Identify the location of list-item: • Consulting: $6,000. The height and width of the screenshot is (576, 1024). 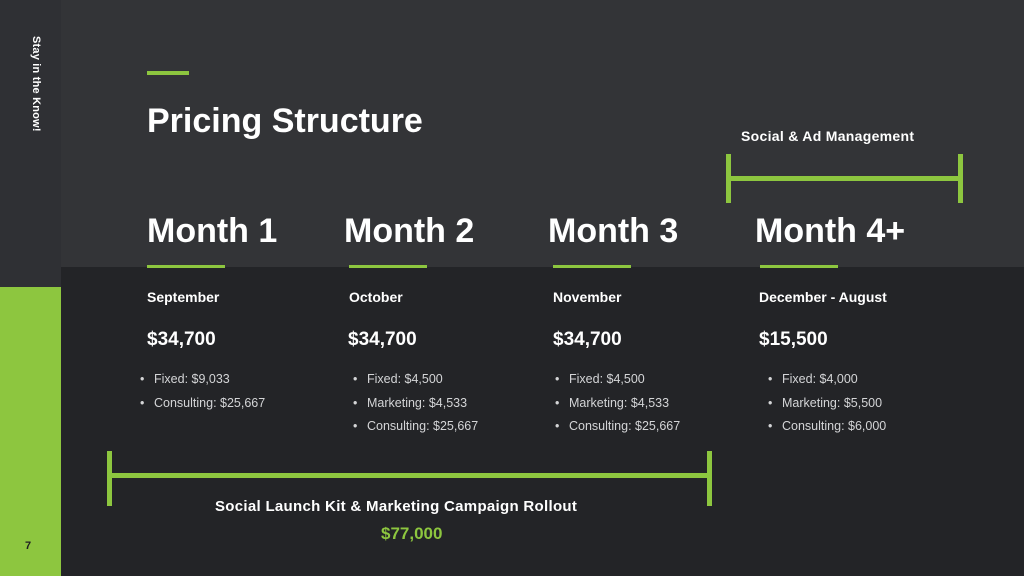
(827, 429).